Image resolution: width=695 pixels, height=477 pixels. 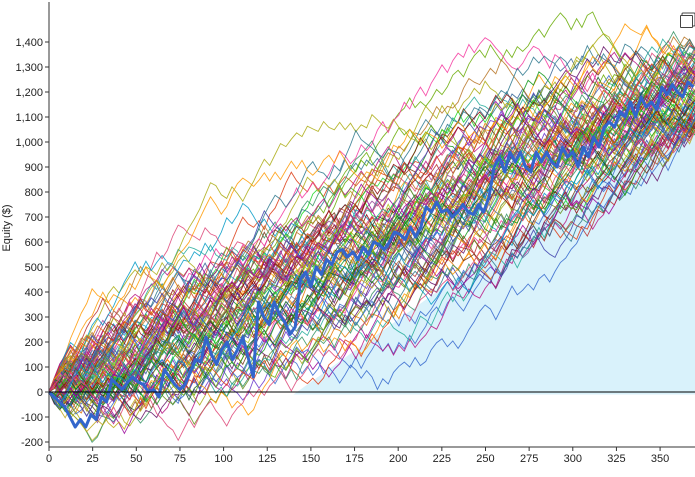 I want to click on x-tick-label: 250, so click(x=485, y=459).